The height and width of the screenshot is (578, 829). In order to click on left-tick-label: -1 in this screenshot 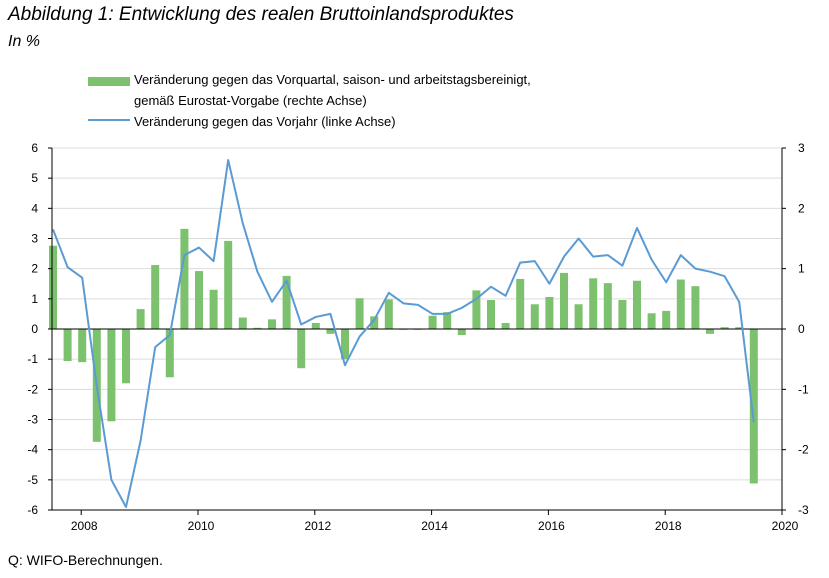, I will do `click(32, 359)`.